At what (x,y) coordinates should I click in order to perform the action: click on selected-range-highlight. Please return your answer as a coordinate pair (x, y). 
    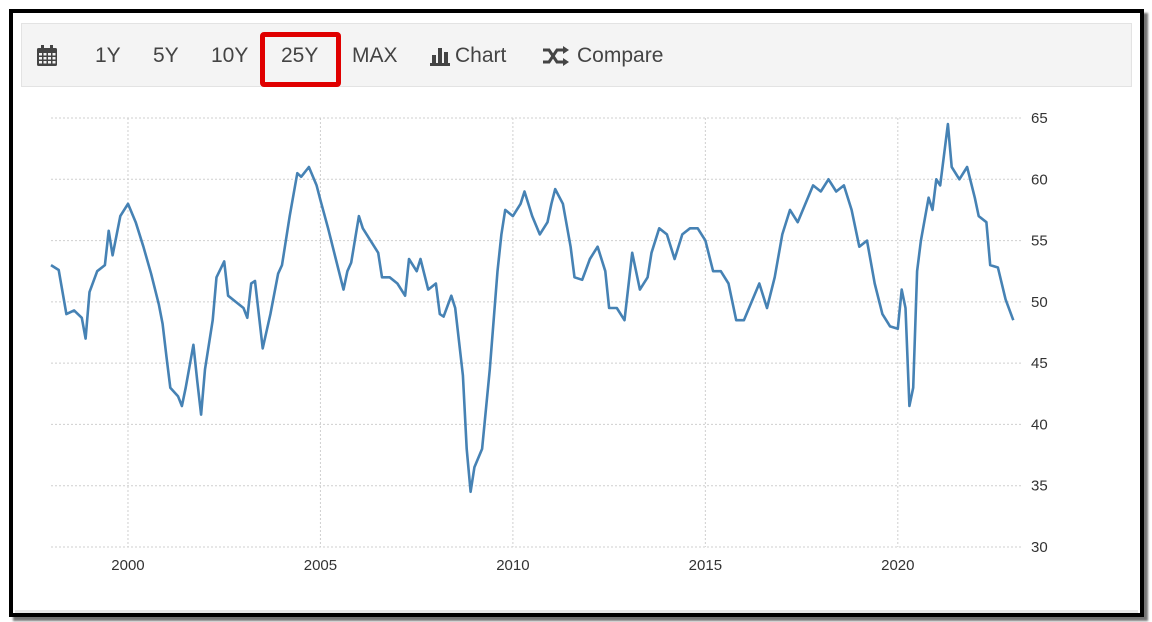
    Looking at the image, I should click on (300, 59).